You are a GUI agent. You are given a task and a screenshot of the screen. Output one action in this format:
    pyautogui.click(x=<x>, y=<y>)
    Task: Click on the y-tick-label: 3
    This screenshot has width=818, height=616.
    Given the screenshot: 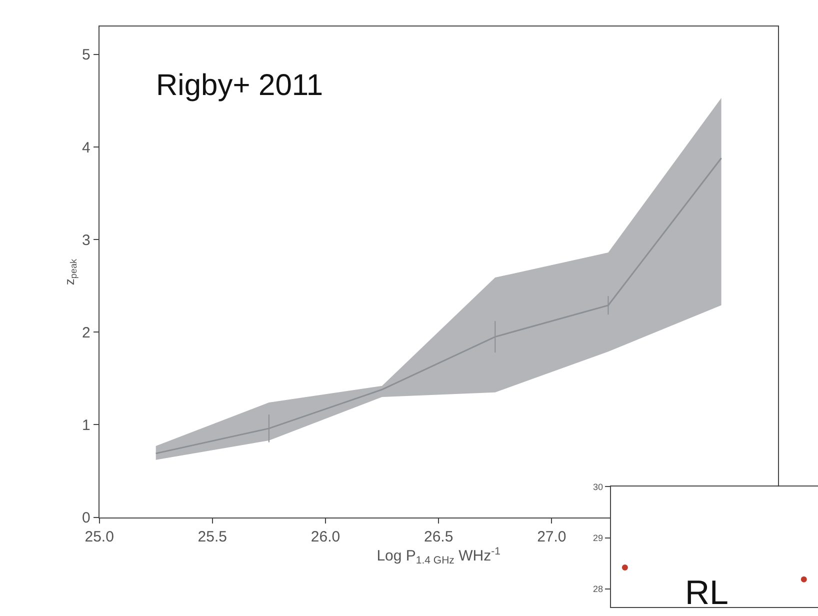 What is the action you would take?
    pyautogui.click(x=86, y=240)
    